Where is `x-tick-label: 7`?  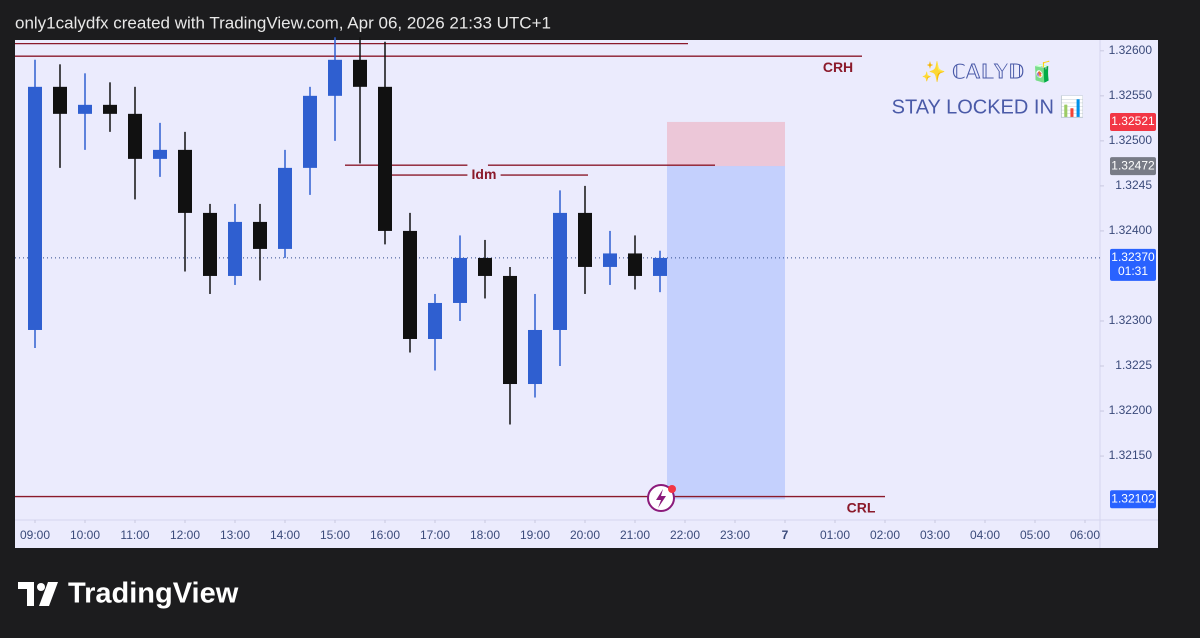
x-tick-label: 7 is located at coordinates (785, 535).